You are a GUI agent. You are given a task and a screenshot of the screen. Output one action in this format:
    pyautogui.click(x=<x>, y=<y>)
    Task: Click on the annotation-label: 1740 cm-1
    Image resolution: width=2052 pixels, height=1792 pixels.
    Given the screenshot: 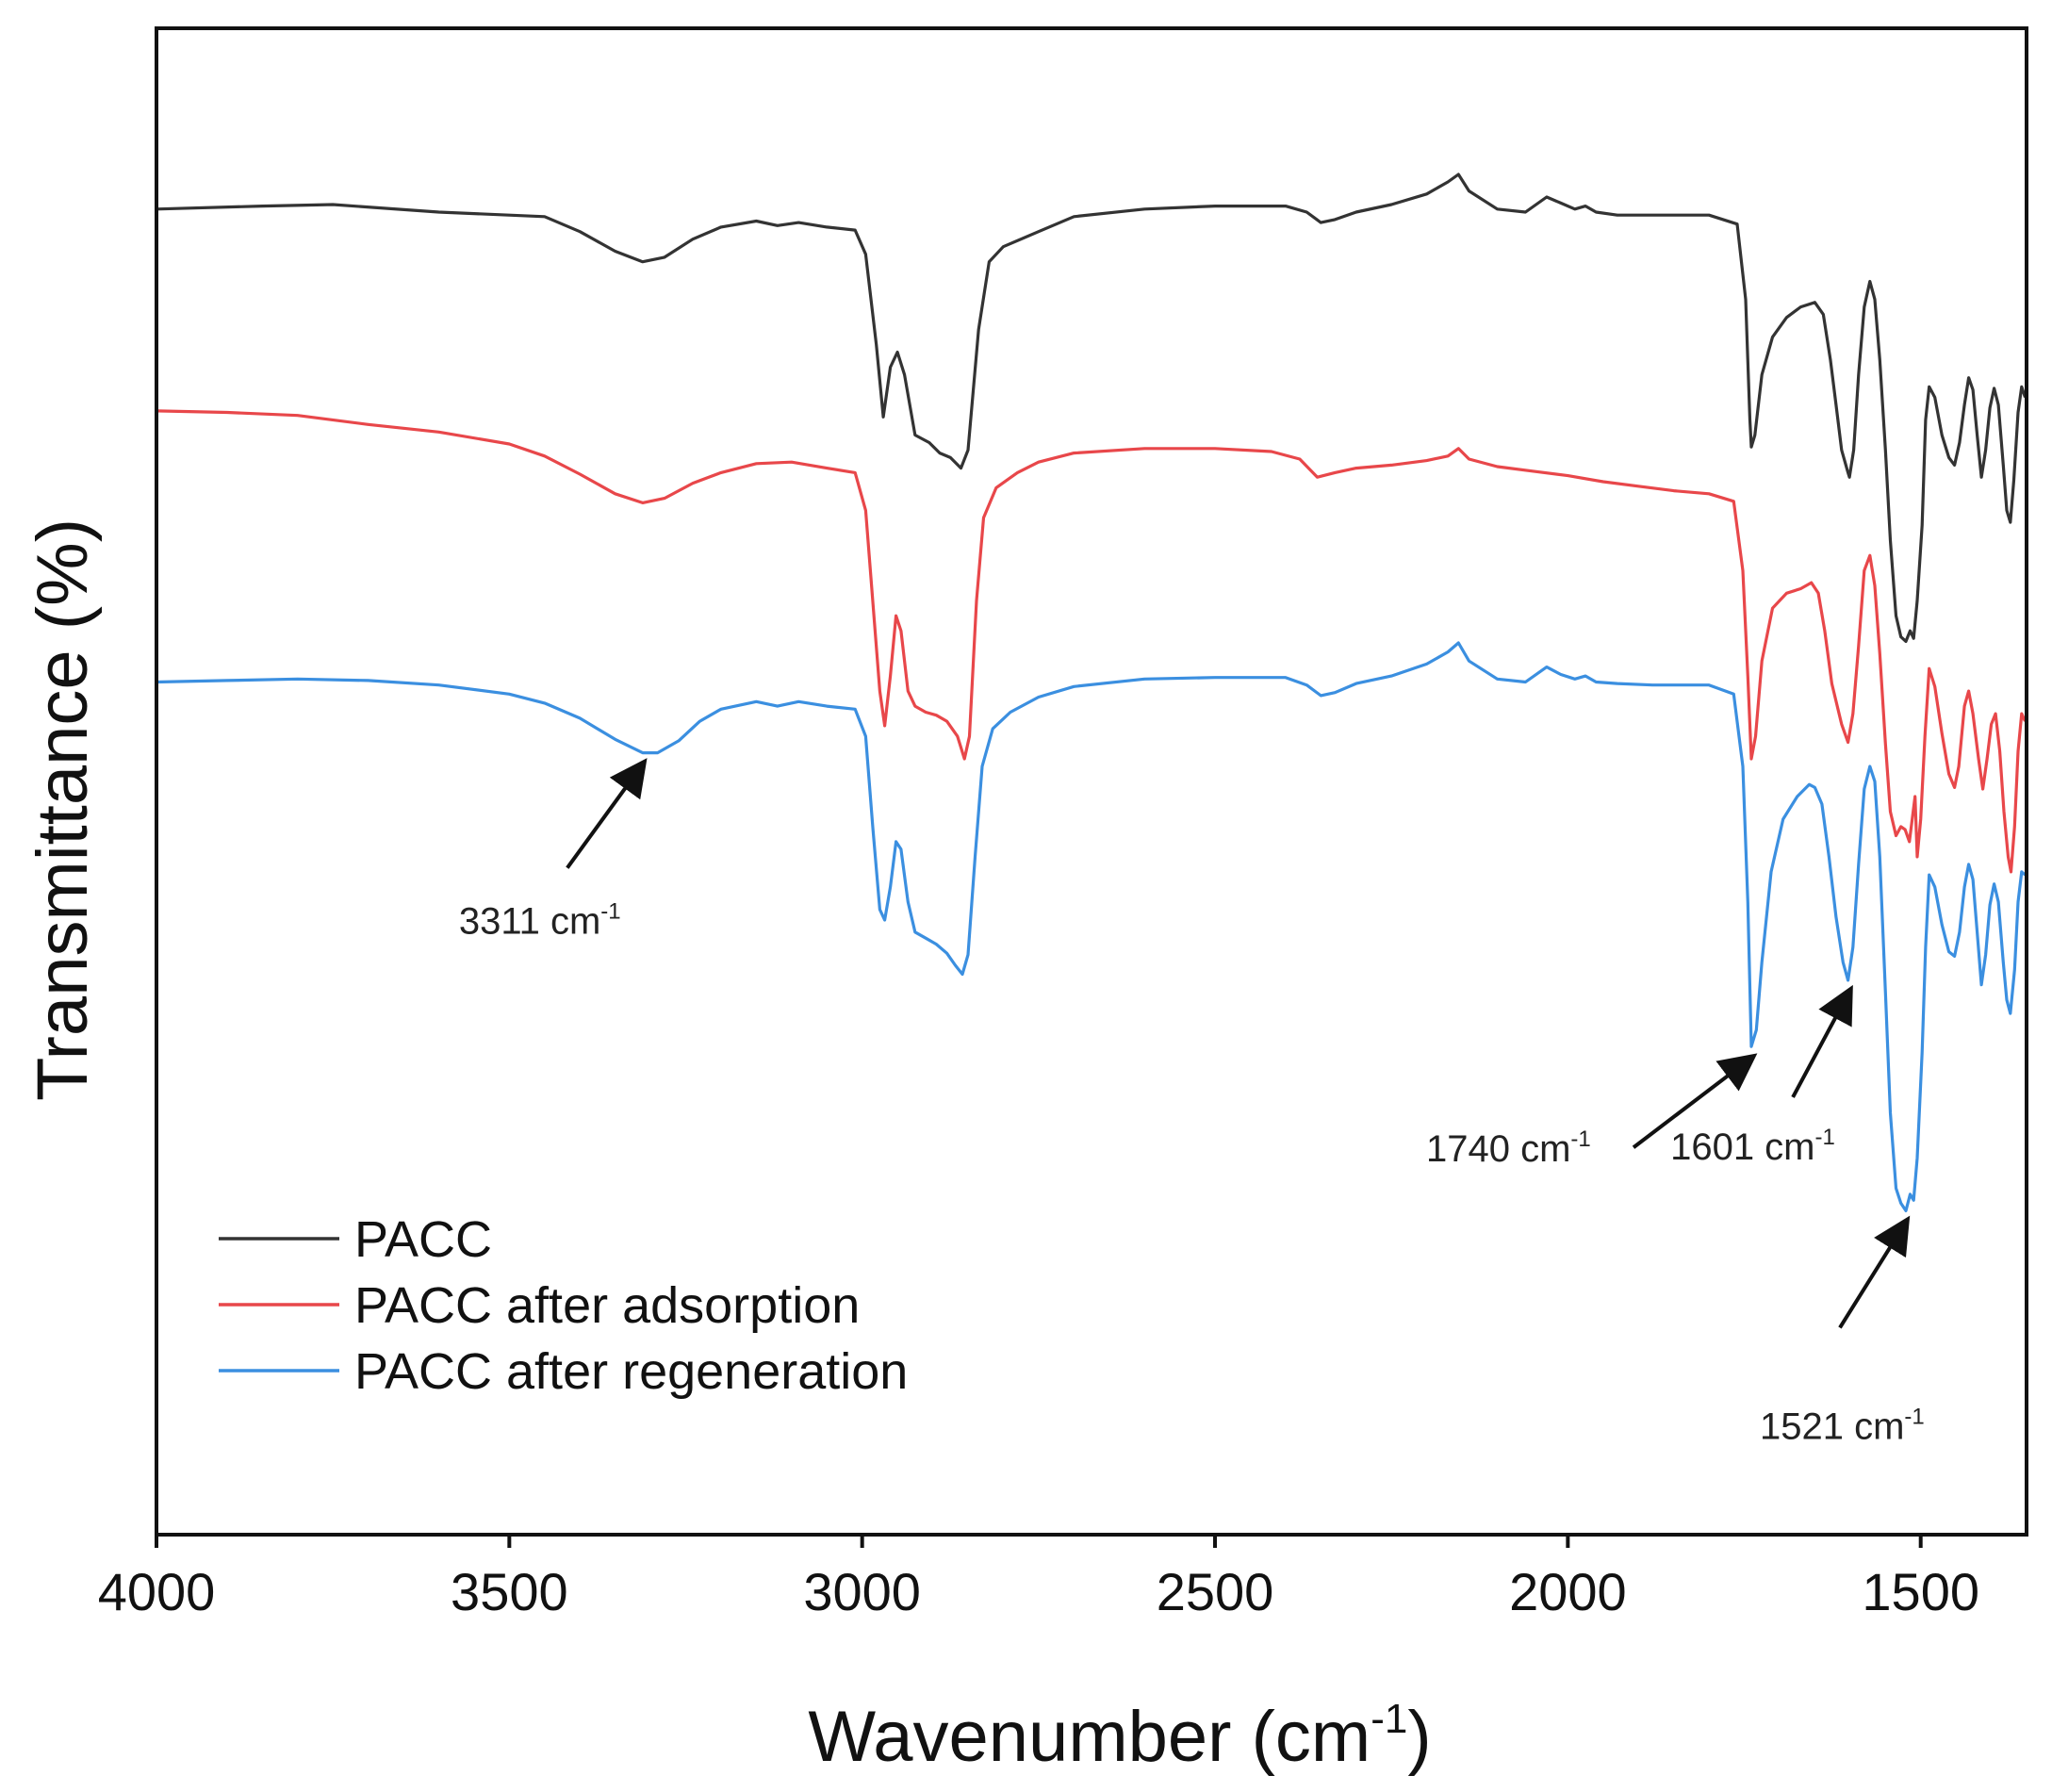 What is the action you would take?
    pyautogui.click(x=1508, y=1148)
    